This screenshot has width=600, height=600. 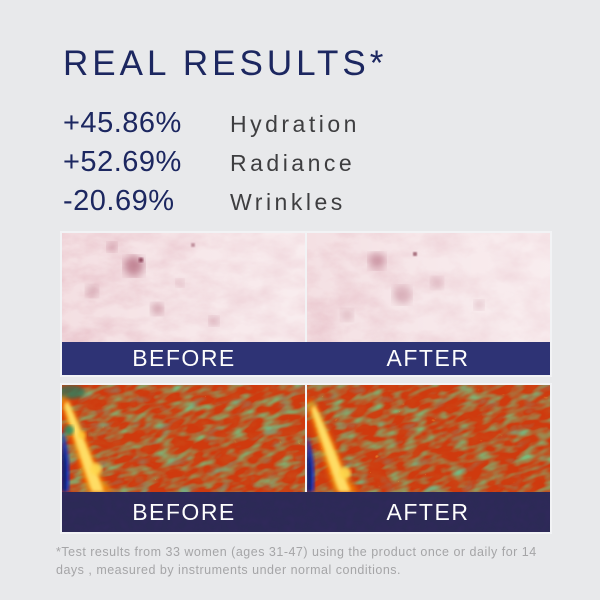 I want to click on skin-photo-before-after-image, so click(x=306, y=287).